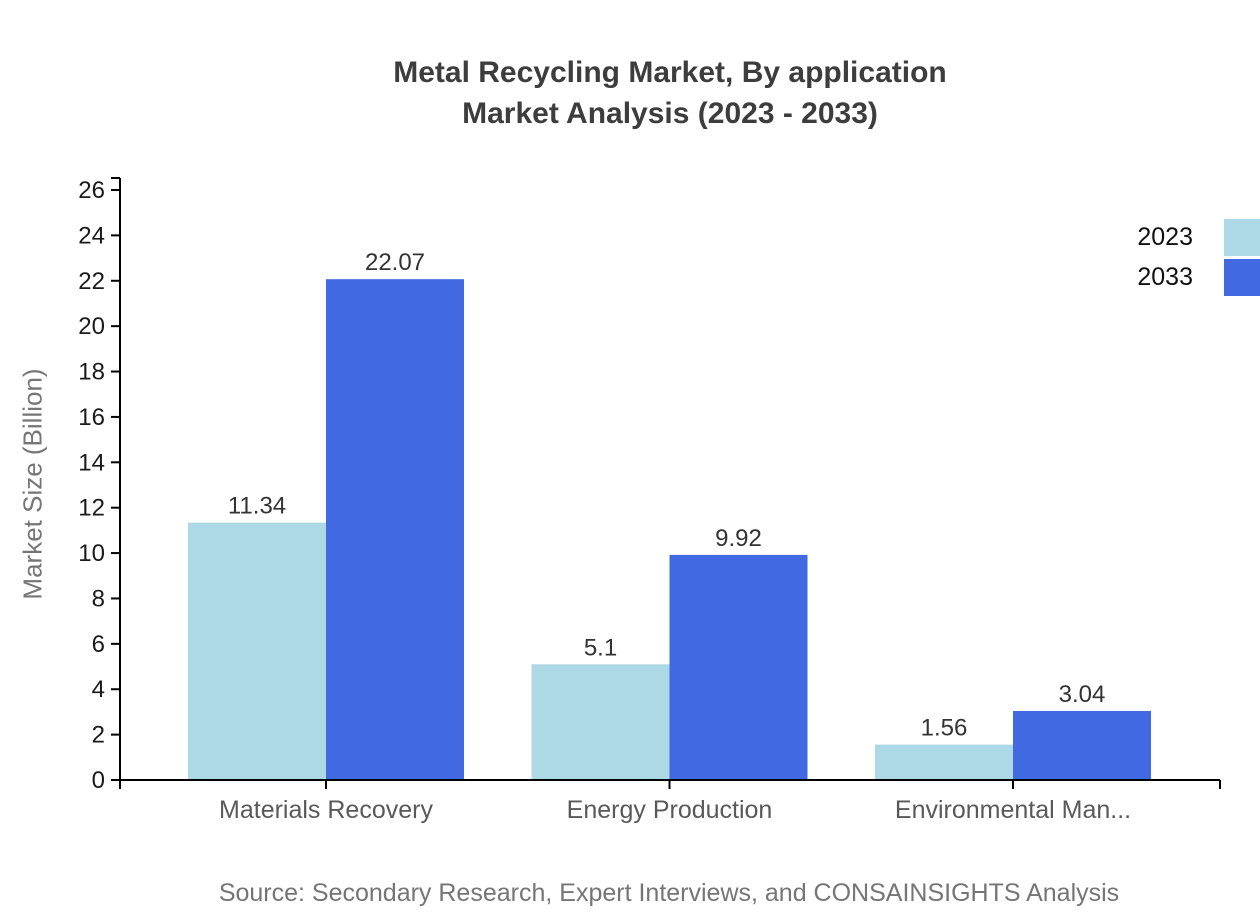 This screenshot has width=1260, height=920. What do you see at coordinates (257, 506) in the screenshot?
I see `bar-value-label: 11.34` at bounding box center [257, 506].